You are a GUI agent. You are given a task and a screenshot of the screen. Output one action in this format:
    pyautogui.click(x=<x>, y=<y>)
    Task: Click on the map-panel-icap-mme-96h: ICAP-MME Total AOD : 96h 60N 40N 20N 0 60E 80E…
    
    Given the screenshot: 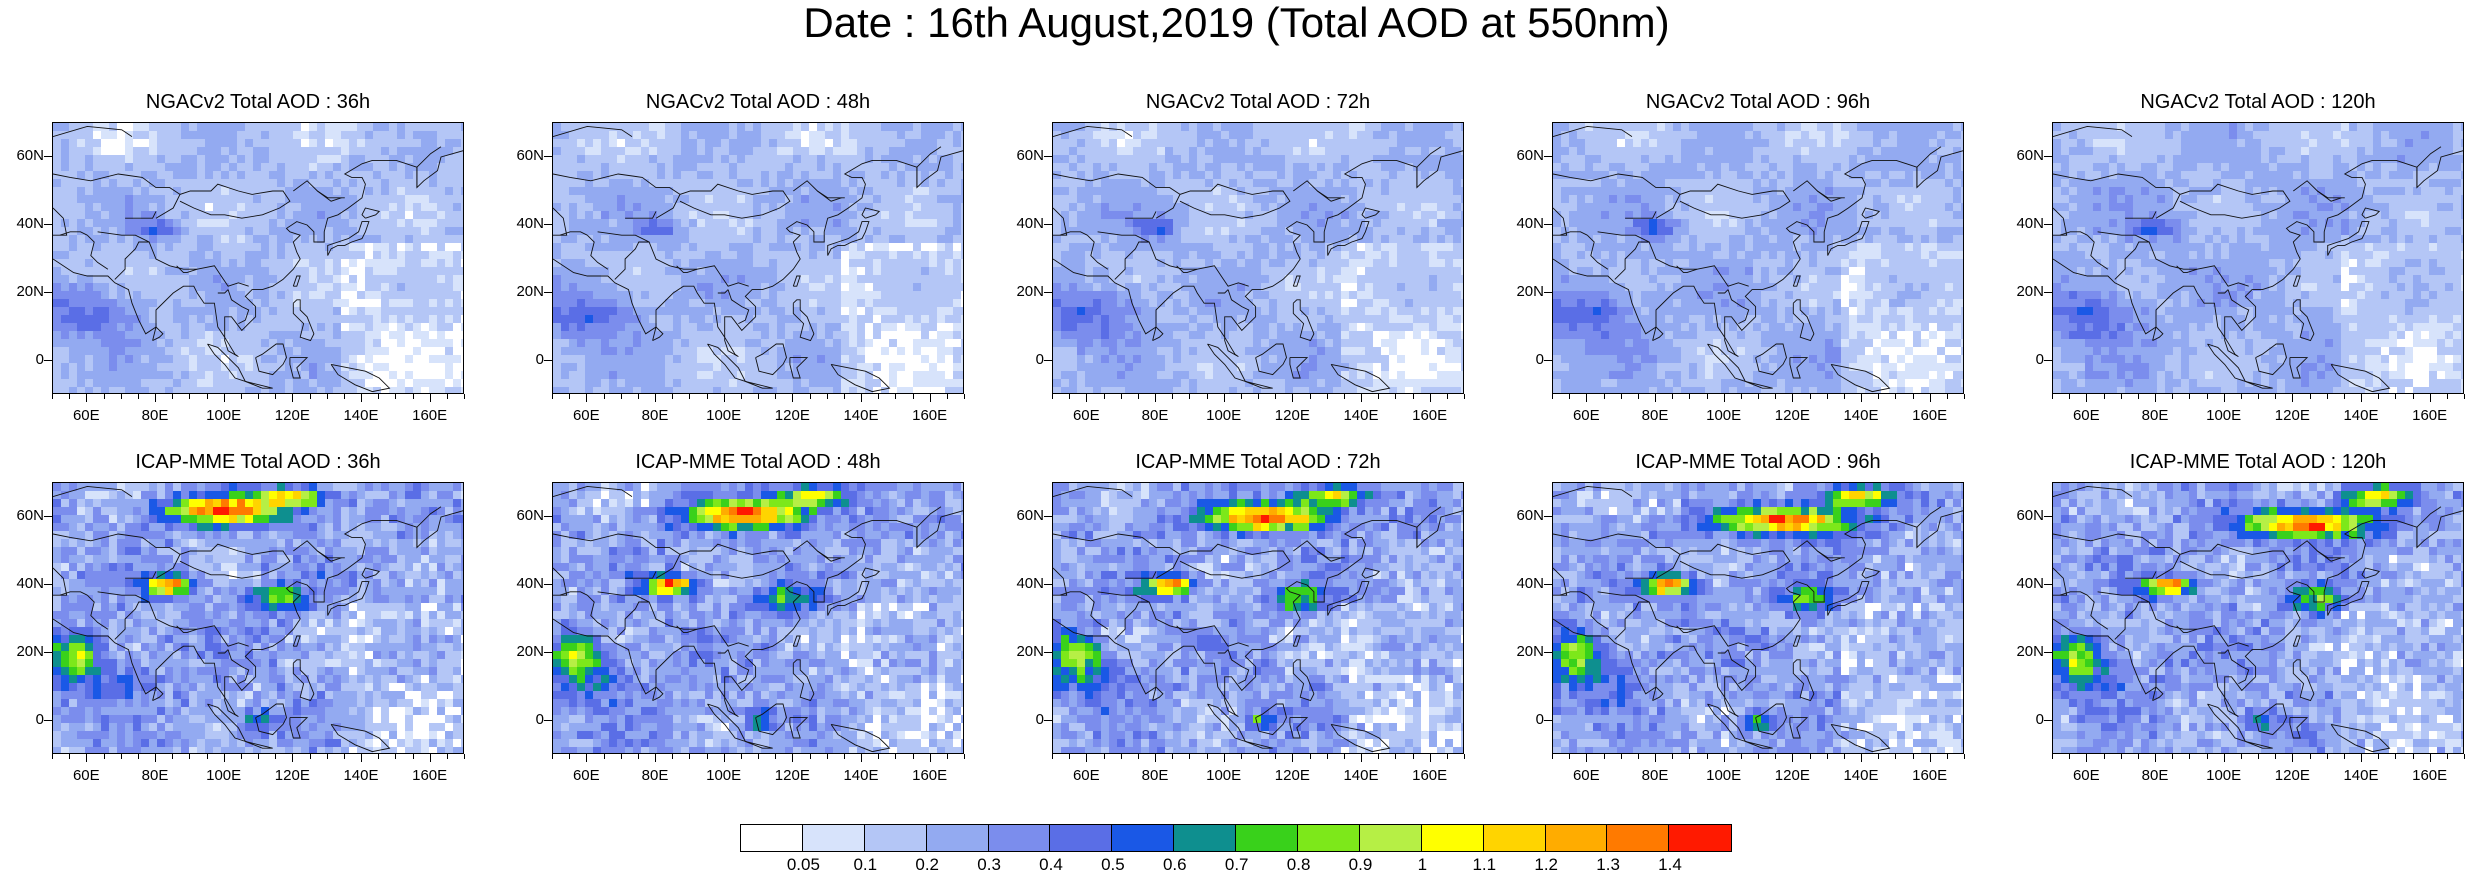 What is the action you would take?
    pyautogui.click(x=1735, y=640)
    